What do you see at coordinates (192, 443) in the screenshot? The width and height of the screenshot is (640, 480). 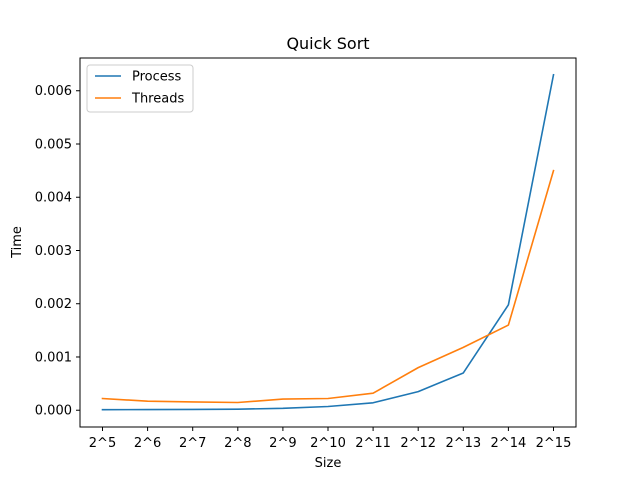 I see `x-tick-label: 2^7` at bounding box center [192, 443].